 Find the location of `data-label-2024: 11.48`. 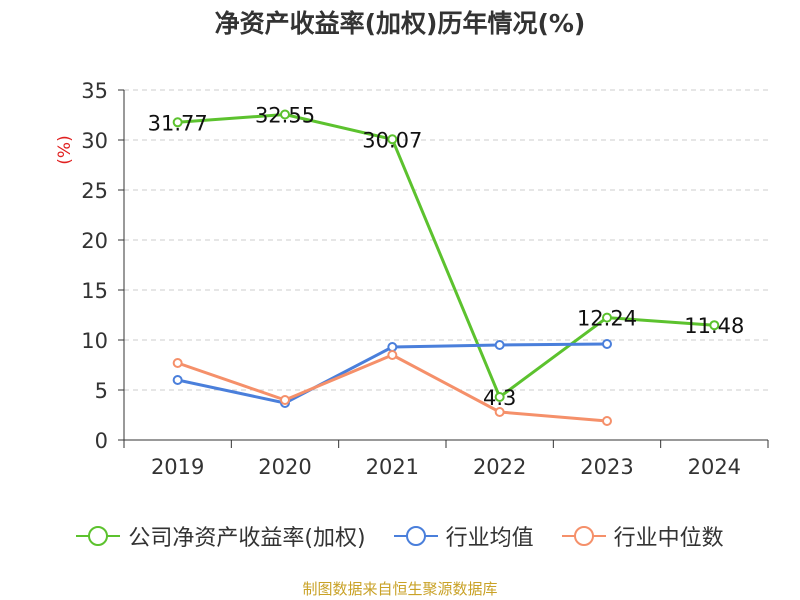

data-label-2024: 11.48 is located at coordinates (714, 326).